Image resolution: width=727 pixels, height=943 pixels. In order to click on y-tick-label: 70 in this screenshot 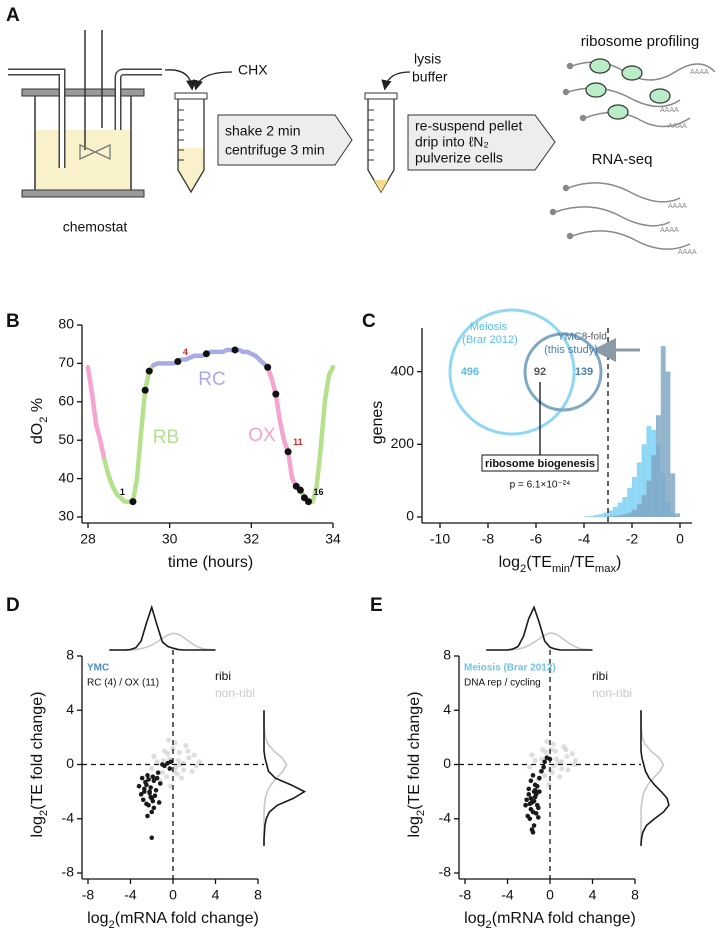, I will do `click(66, 362)`.